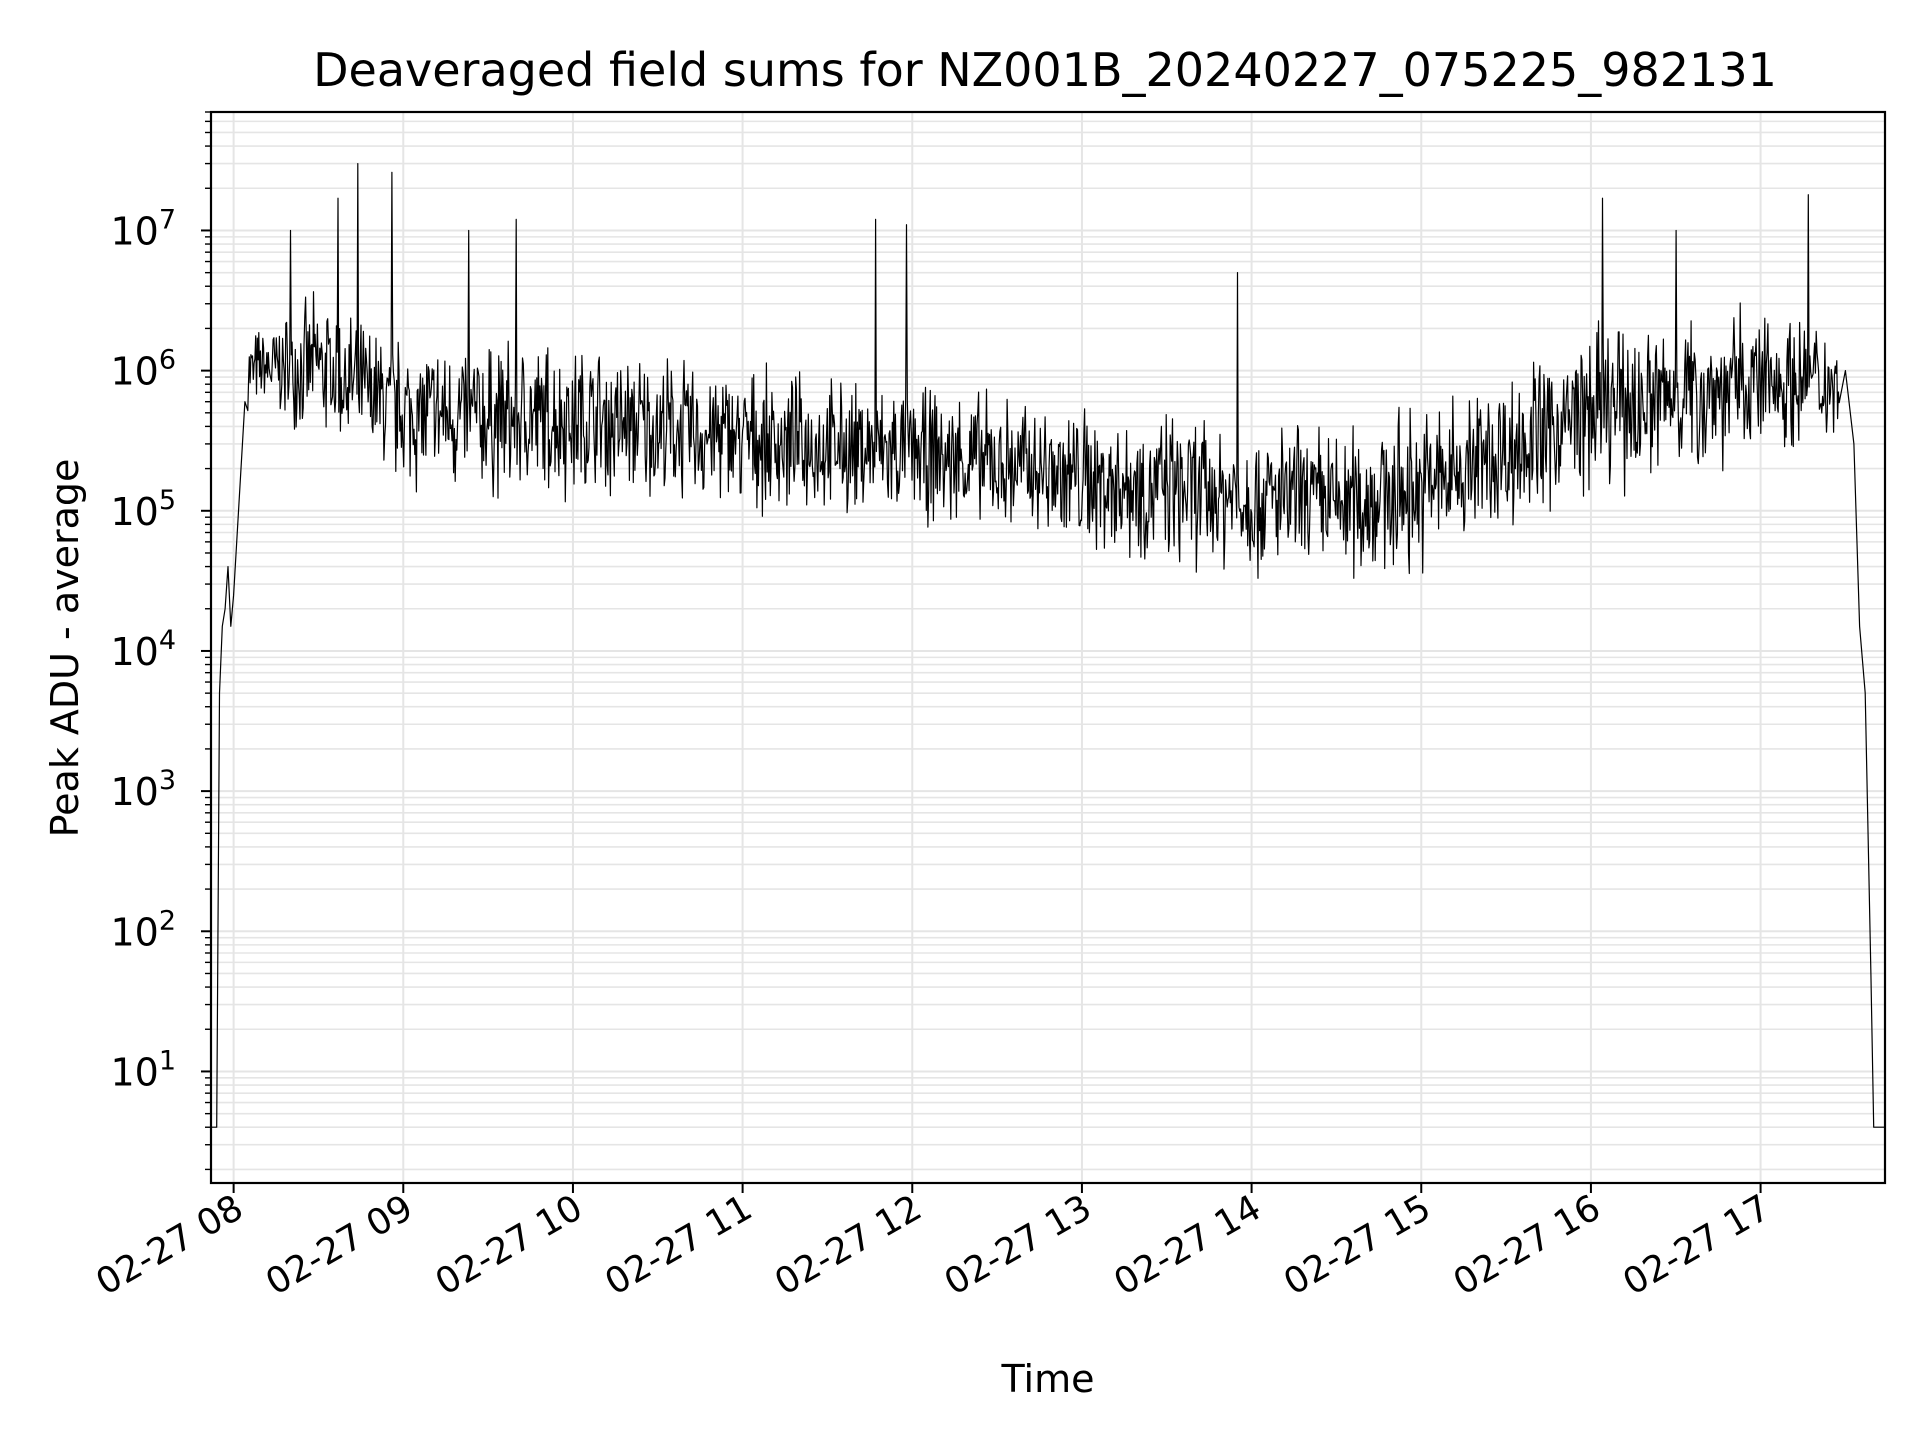 This screenshot has width=1920, height=1440. What do you see at coordinates (143, 369) in the screenshot?
I see `y-tick-label: 106` at bounding box center [143, 369].